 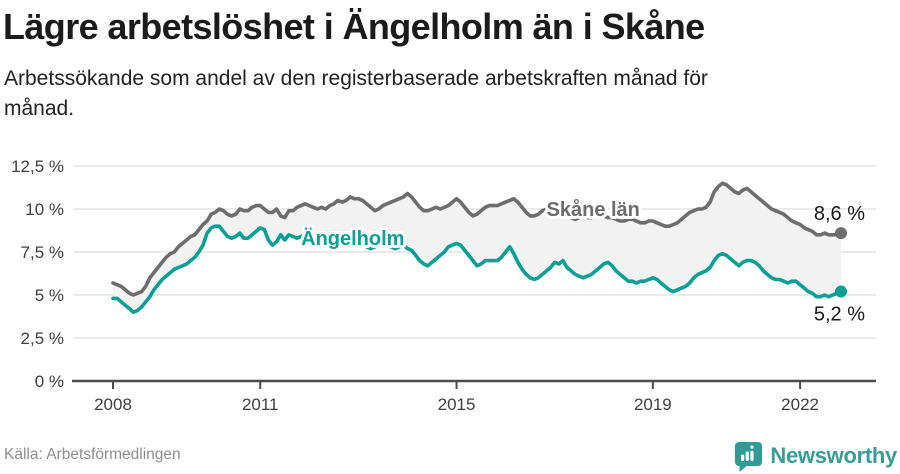 I want to click on y-axis-tick-label: 10 %, so click(x=44, y=209).